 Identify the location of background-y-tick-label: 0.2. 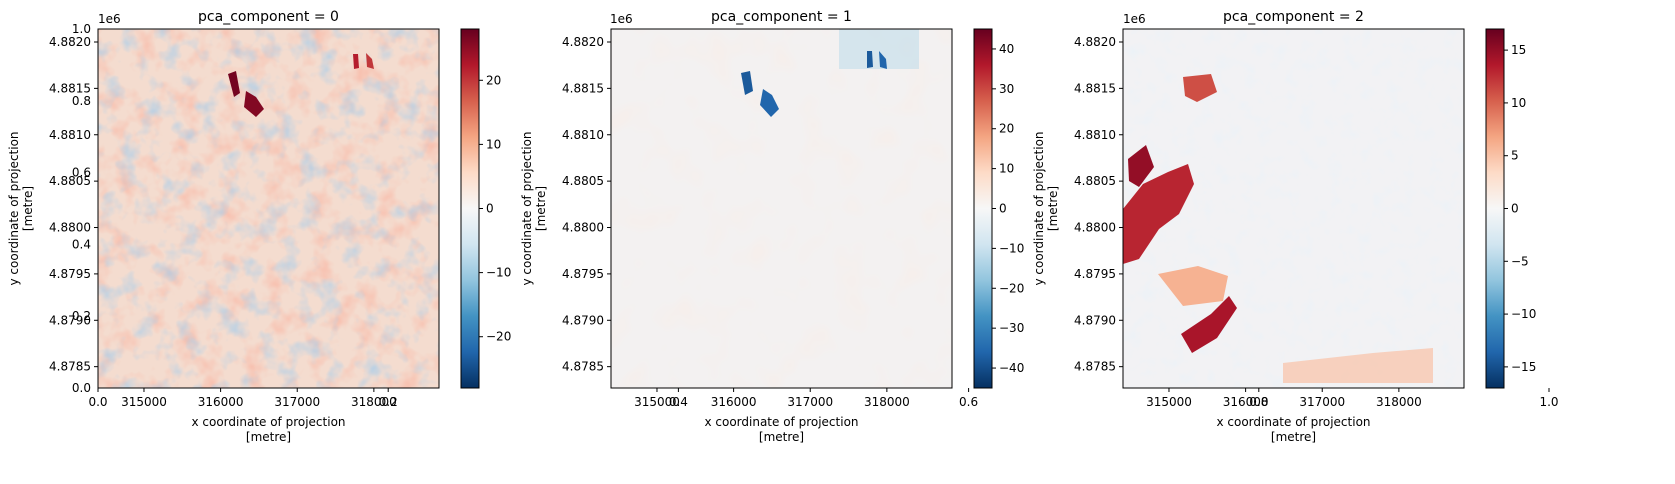
(81, 316).